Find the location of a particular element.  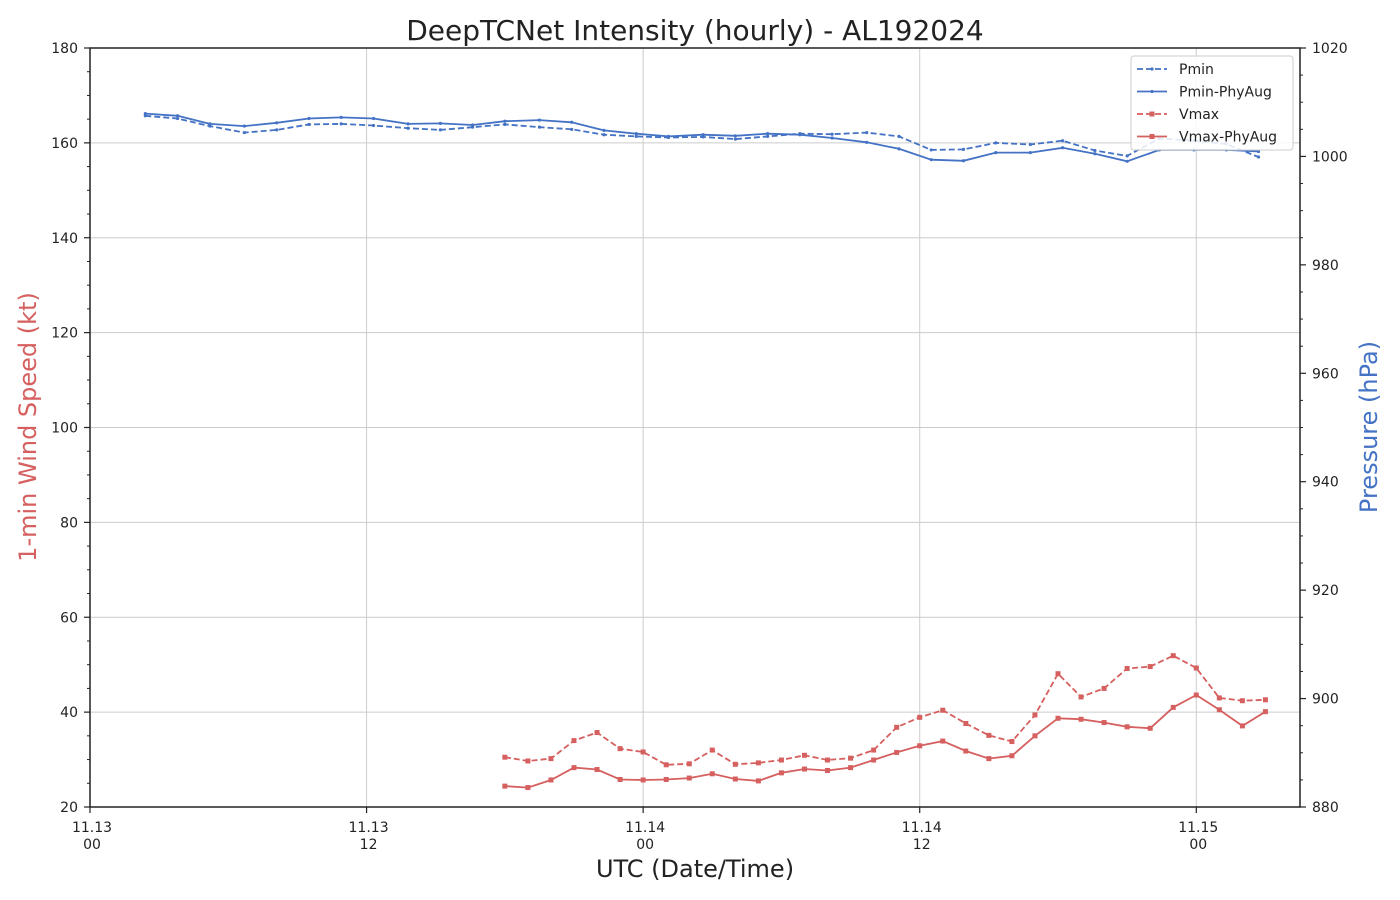

left-axis-tick-label: 140 is located at coordinates (64, 239).